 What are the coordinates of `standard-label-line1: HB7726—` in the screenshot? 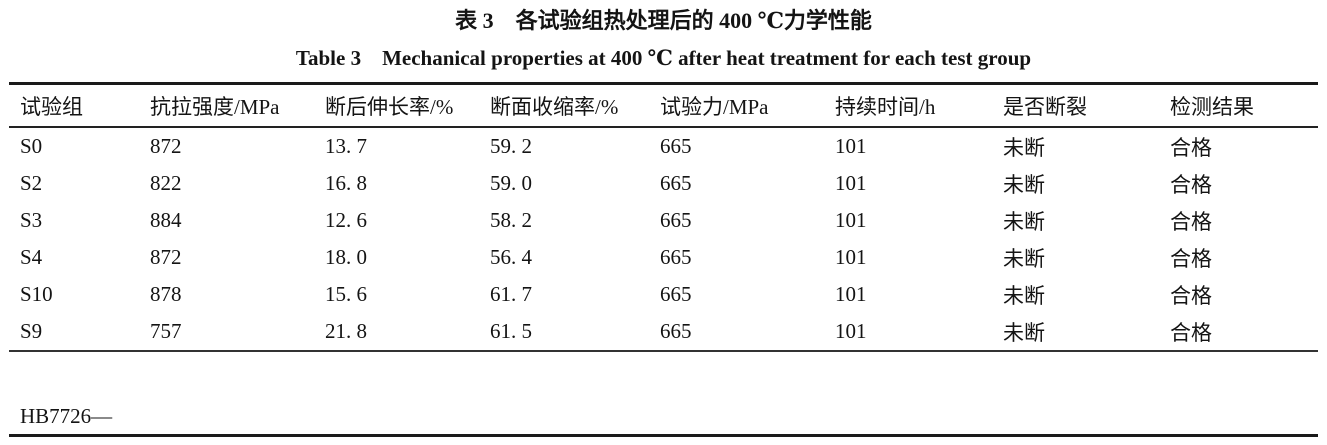 It's located at (66, 415).